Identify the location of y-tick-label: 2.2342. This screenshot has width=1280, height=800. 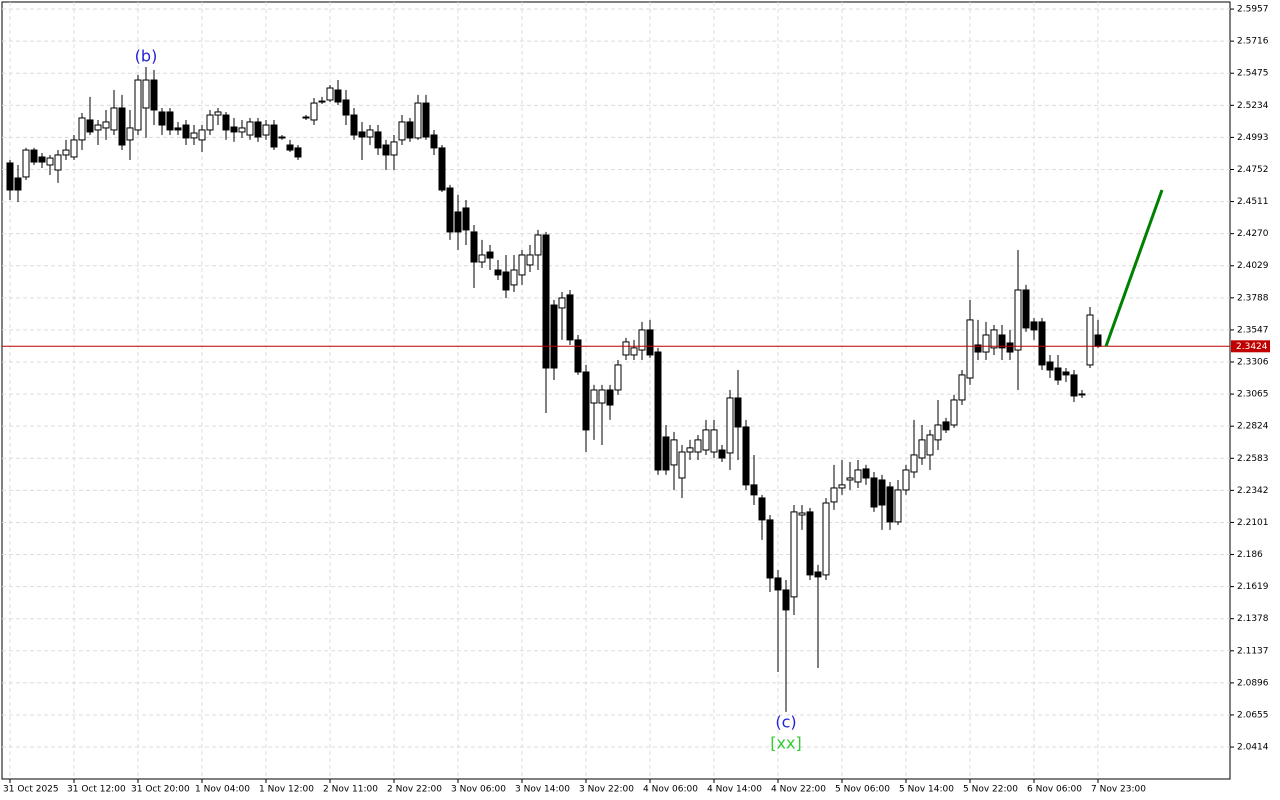
(1253, 491).